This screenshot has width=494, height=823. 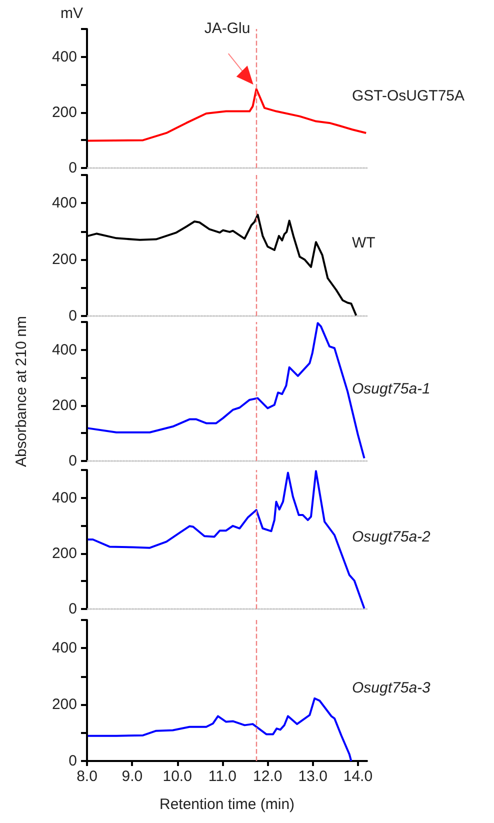 I want to click on ref-line-label: JA-Glu, so click(x=227, y=28).